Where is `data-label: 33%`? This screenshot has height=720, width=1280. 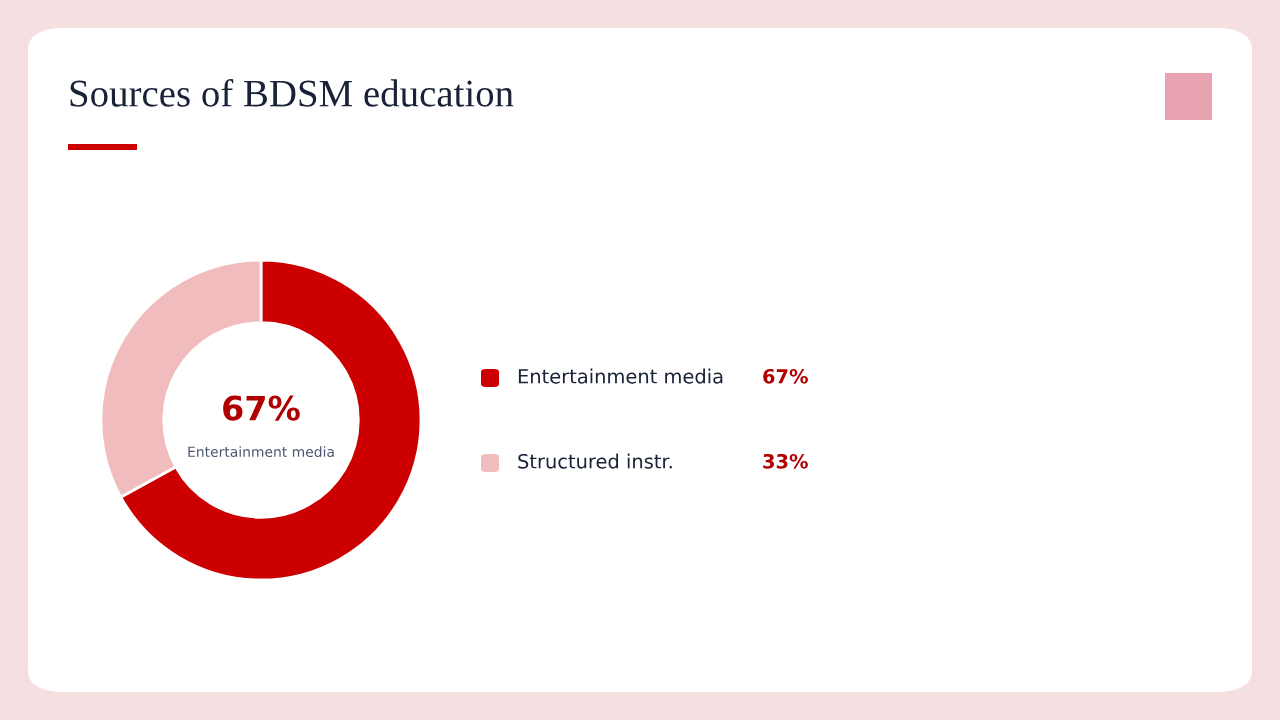 data-label: 33% is located at coordinates (785, 461).